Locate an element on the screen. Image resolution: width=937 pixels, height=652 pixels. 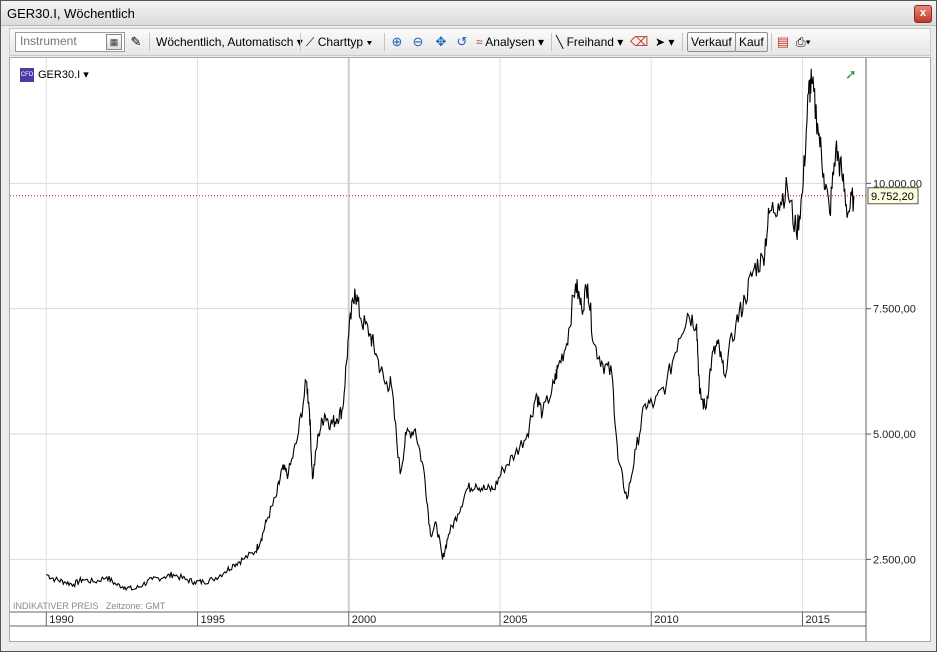
analysis-icon: ≈ is located at coordinates (479, 42).